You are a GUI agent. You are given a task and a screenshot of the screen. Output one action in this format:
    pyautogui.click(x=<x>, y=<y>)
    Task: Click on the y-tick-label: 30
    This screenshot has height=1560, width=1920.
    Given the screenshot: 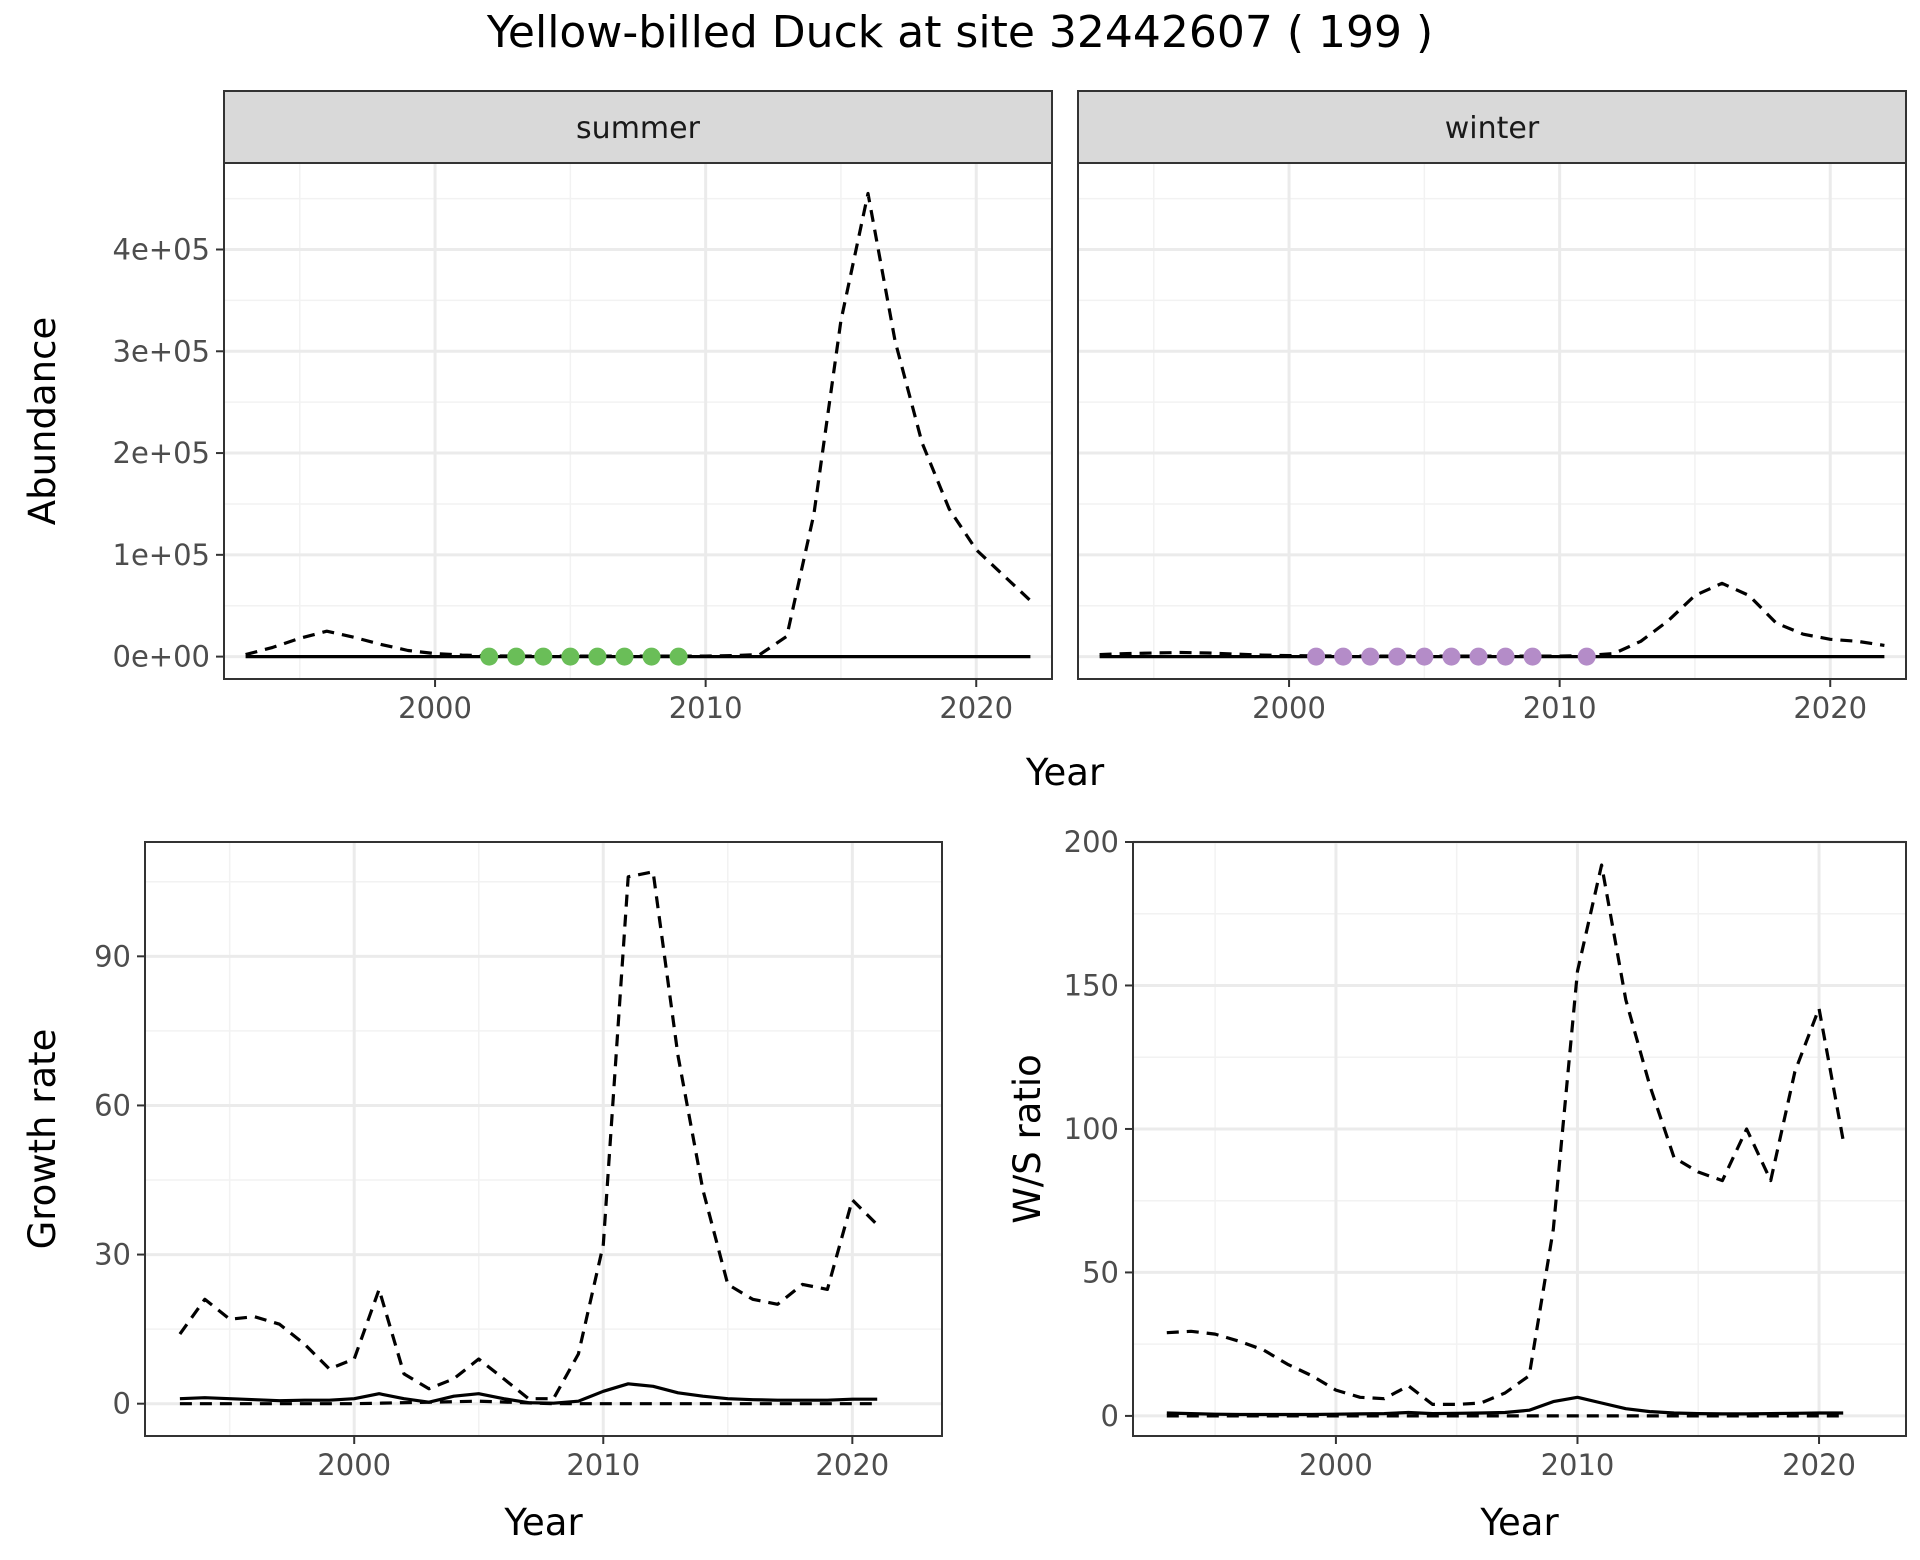 What is the action you would take?
    pyautogui.click(x=112, y=1255)
    